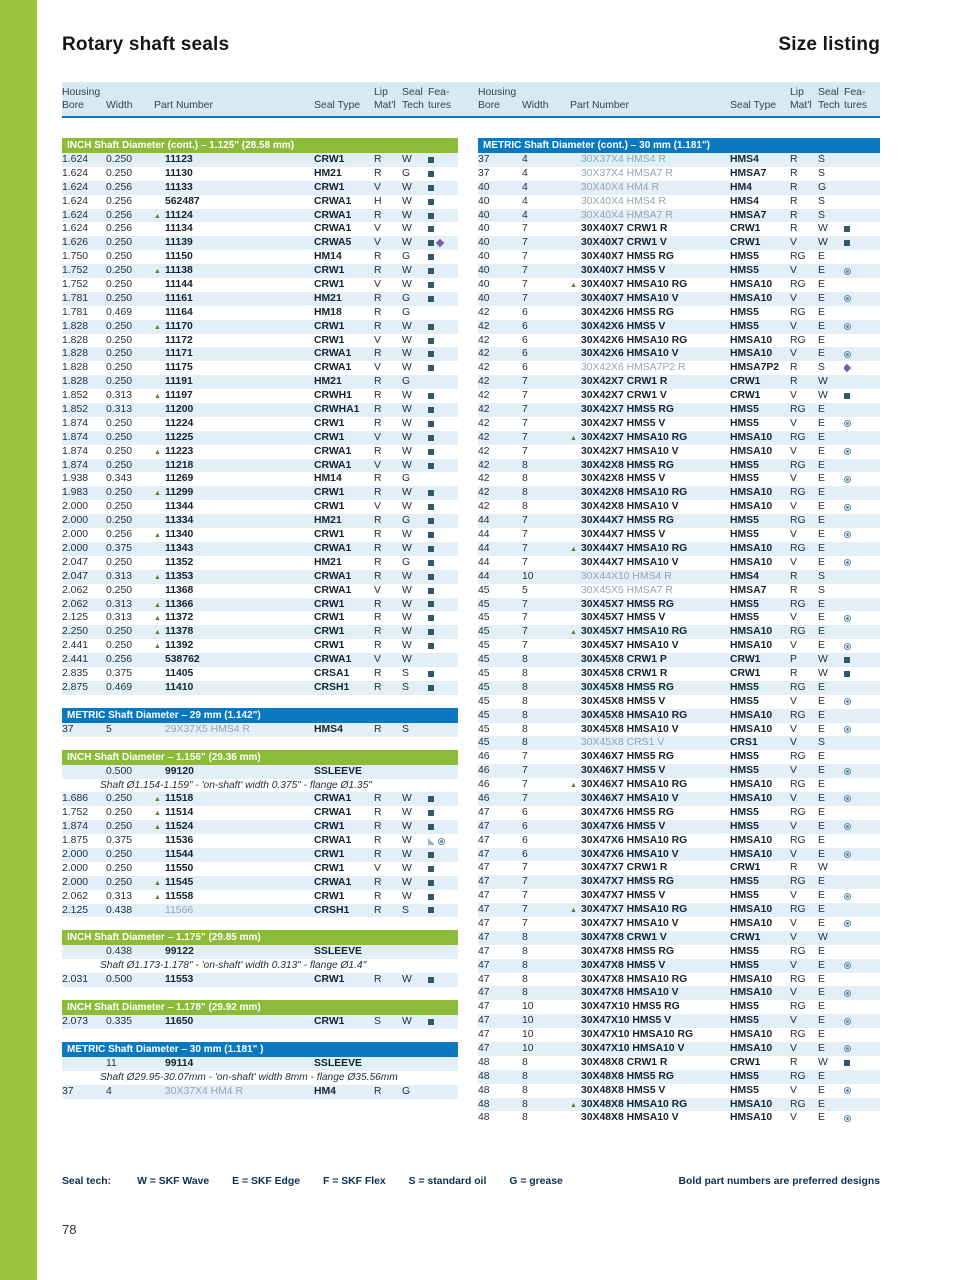 The width and height of the screenshot is (959, 1280). Describe the element at coordinates (234, 563) in the screenshot. I see `part-cell: 11352` at that location.